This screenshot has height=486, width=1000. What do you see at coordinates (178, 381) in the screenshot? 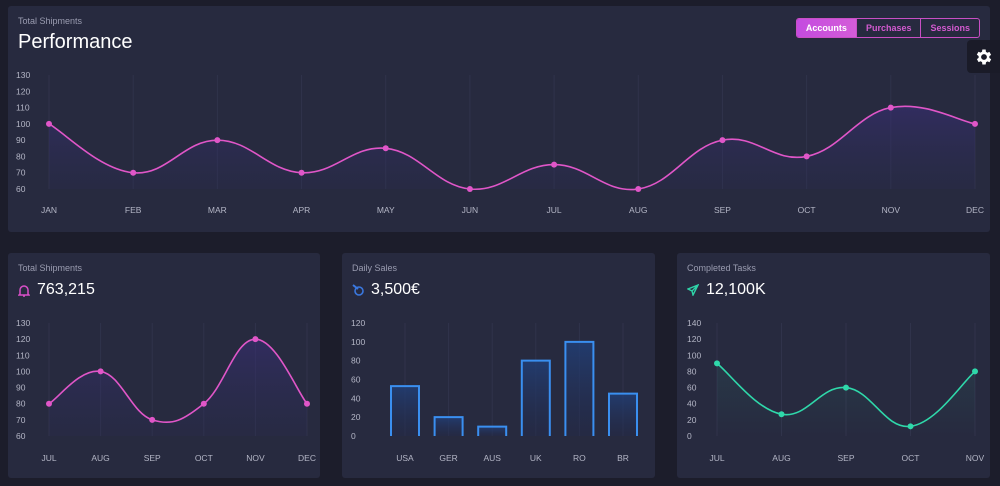
I see `series-line` at bounding box center [178, 381].